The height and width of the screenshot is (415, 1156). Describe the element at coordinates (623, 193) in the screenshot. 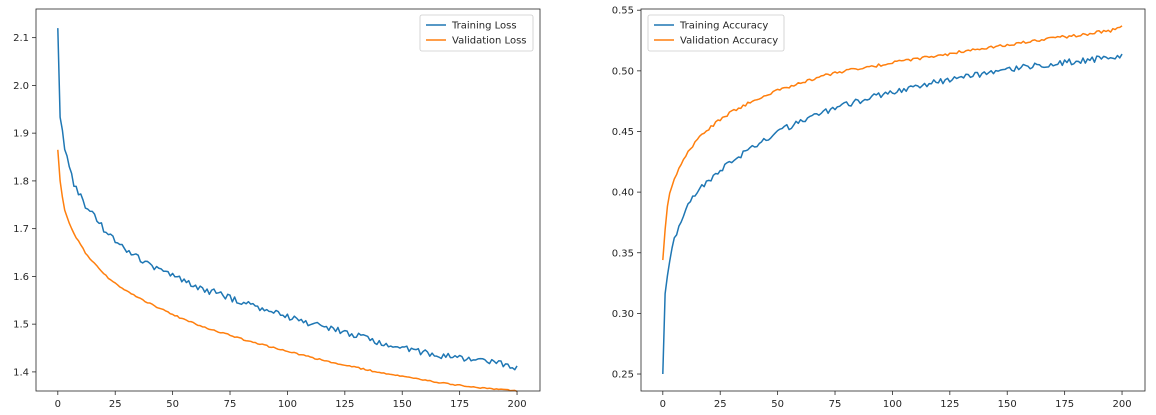

I see `y-tick-label: 0.40` at that location.